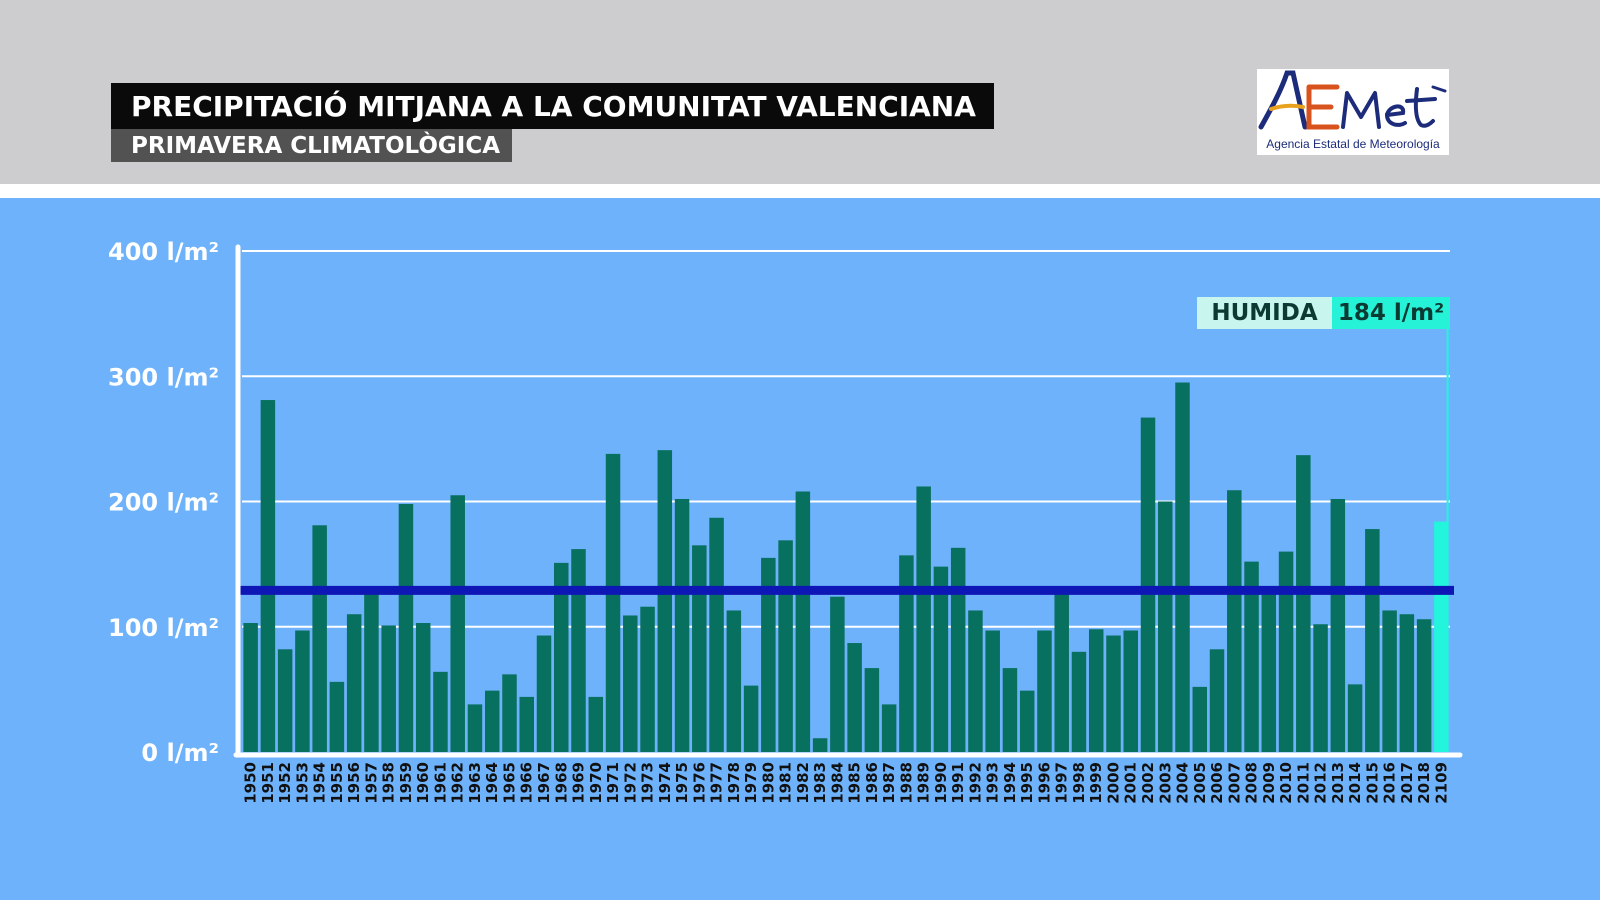 The width and height of the screenshot is (1600, 900). Describe the element at coordinates (717, 783) in the screenshot. I see `x-tick-label: 1977` at that location.